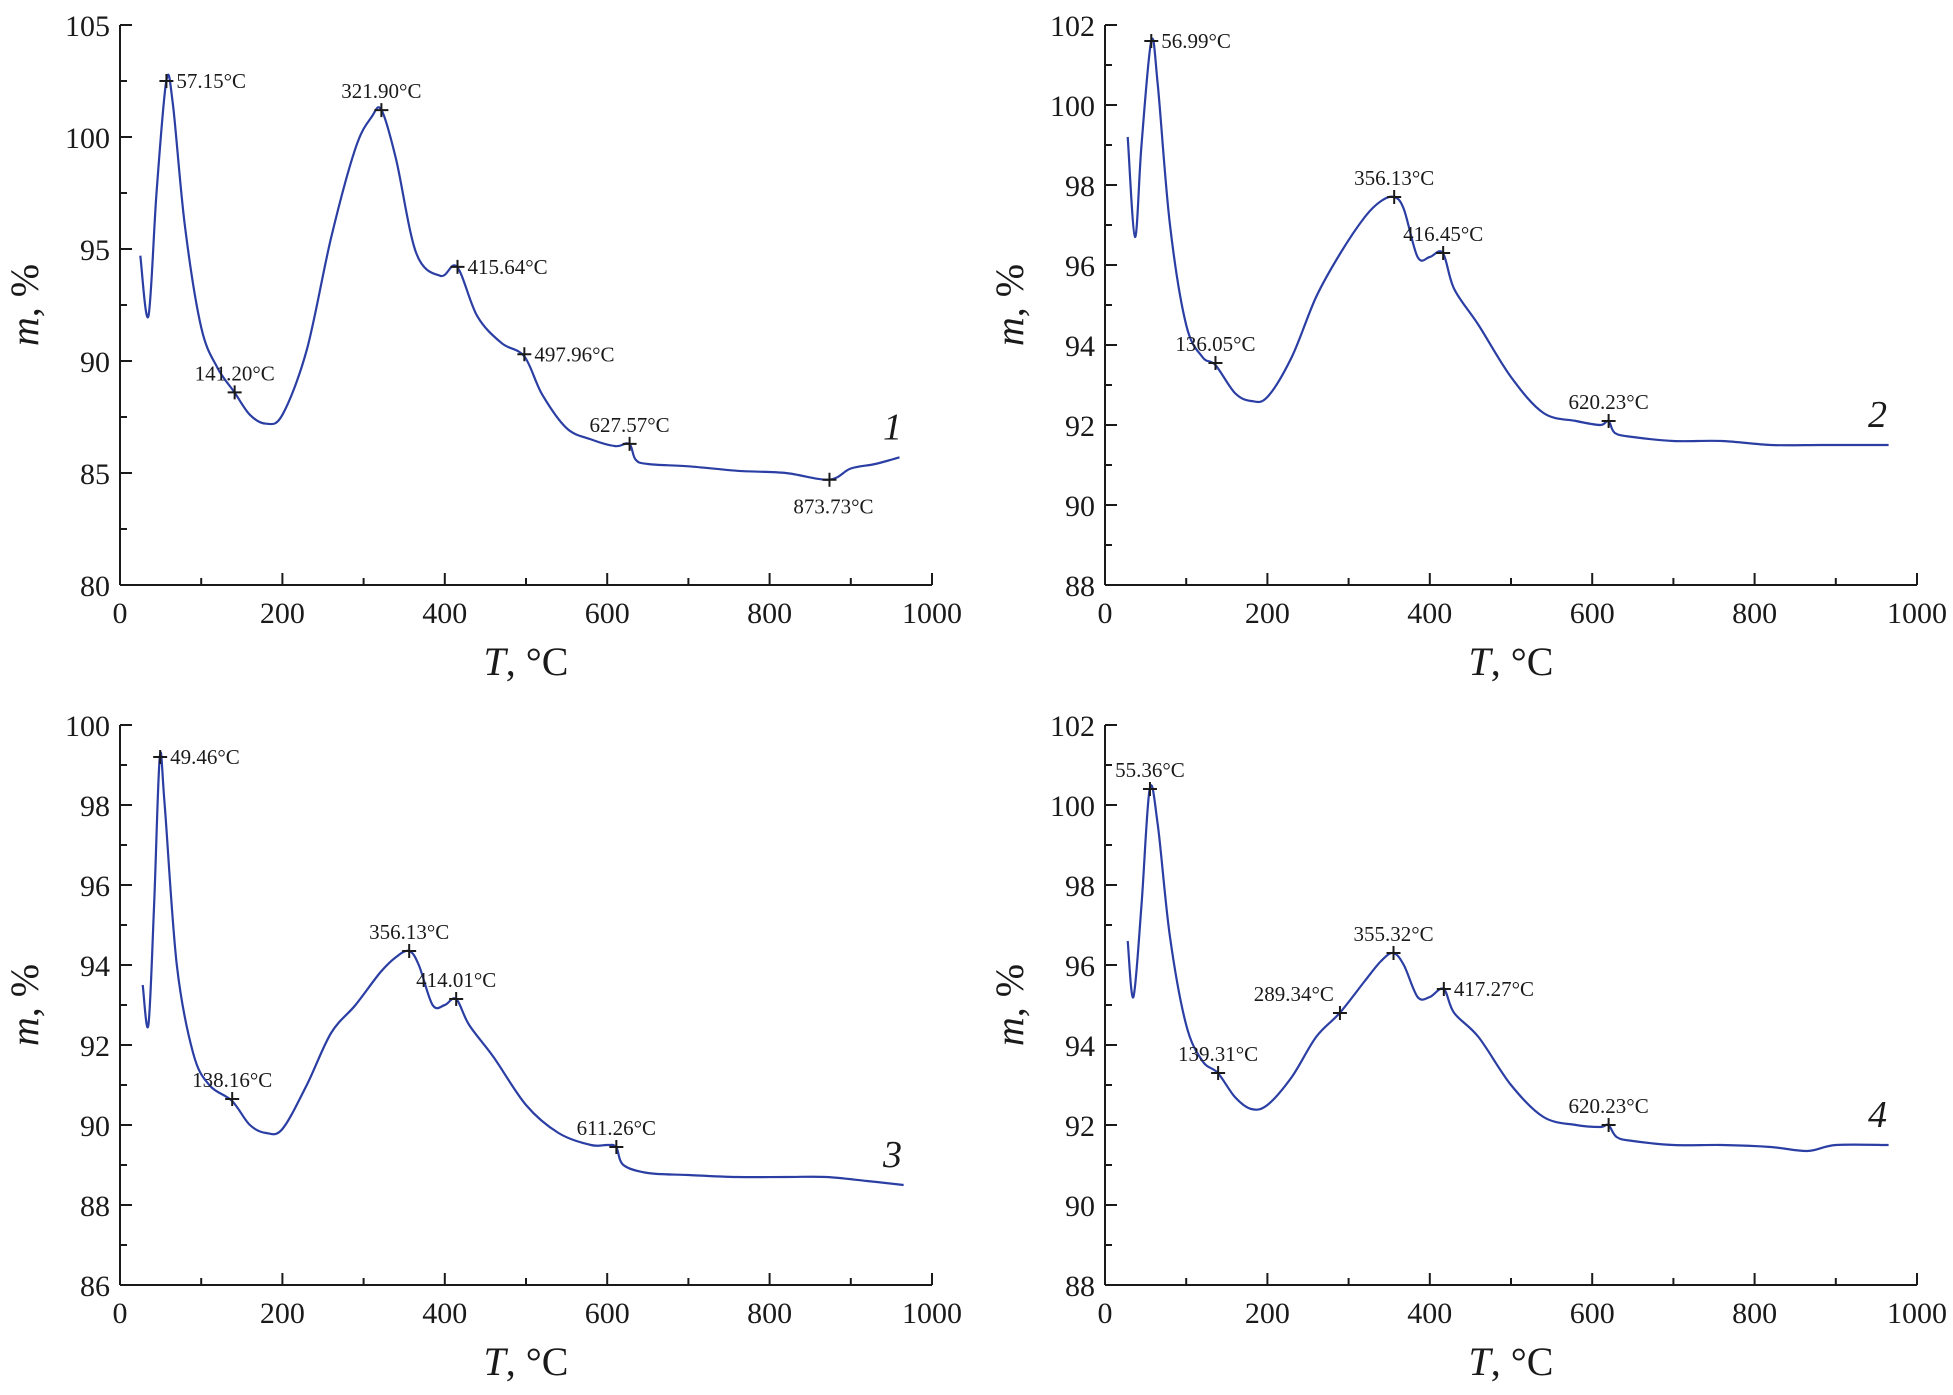  What do you see at coordinates (381, 91) in the screenshot?
I see `peak-label: 321.90°C` at bounding box center [381, 91].